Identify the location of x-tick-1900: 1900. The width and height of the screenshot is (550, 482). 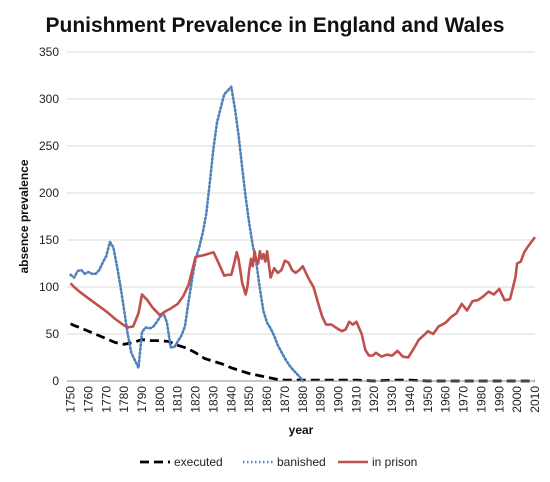
(339, 399).